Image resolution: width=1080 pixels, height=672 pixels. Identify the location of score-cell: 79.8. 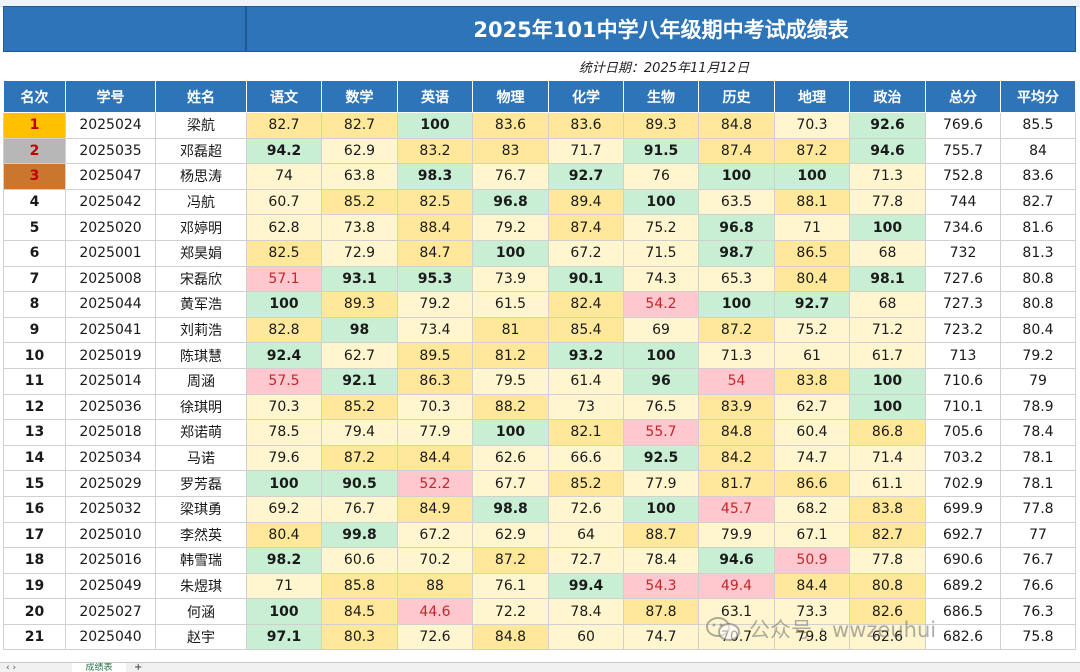
(812, 637).